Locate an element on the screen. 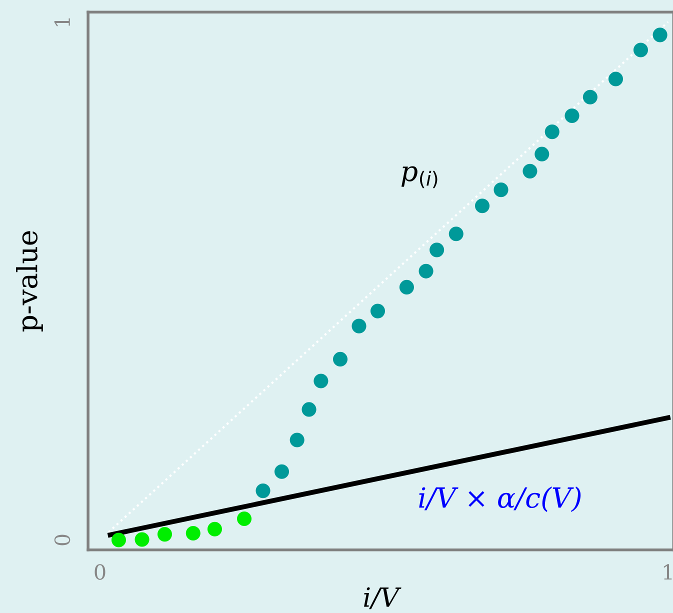 The height and width of the screenshot is (613, 673). x-axis-title: i/V is located at coordinates (383, 598).